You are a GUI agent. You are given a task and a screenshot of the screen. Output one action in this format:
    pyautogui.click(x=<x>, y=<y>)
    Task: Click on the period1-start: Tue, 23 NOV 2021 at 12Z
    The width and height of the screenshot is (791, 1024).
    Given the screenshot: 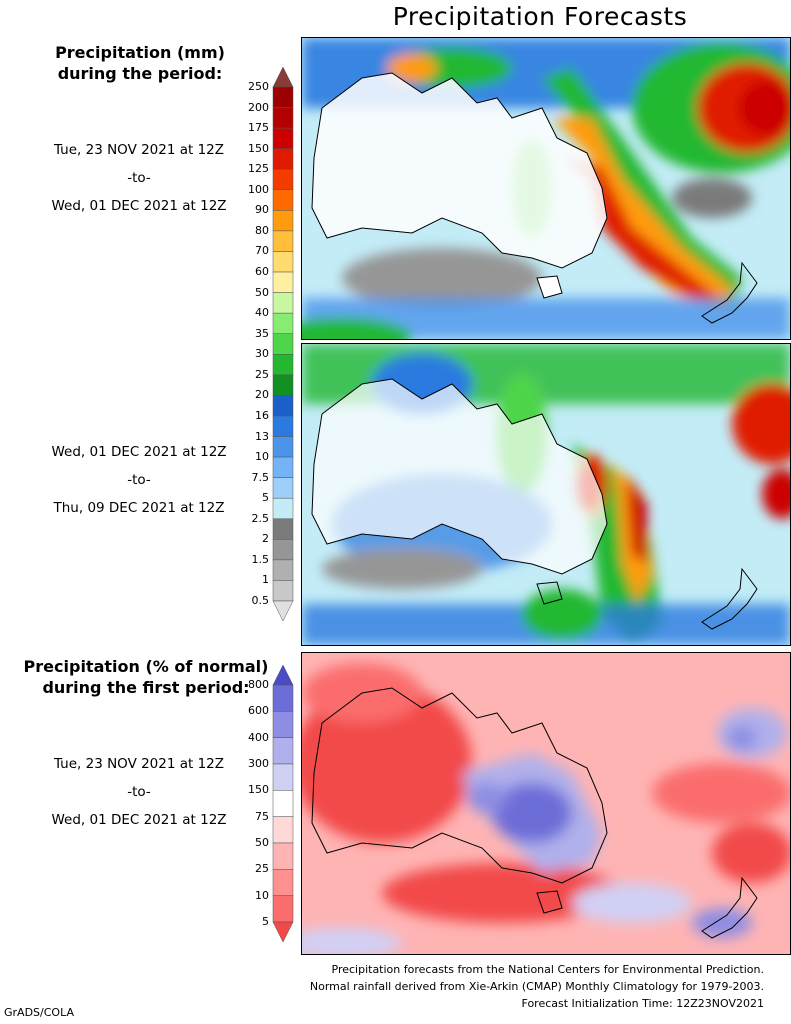 What is the action you would take?
    pyautogui.click(x=139, y=150)
    